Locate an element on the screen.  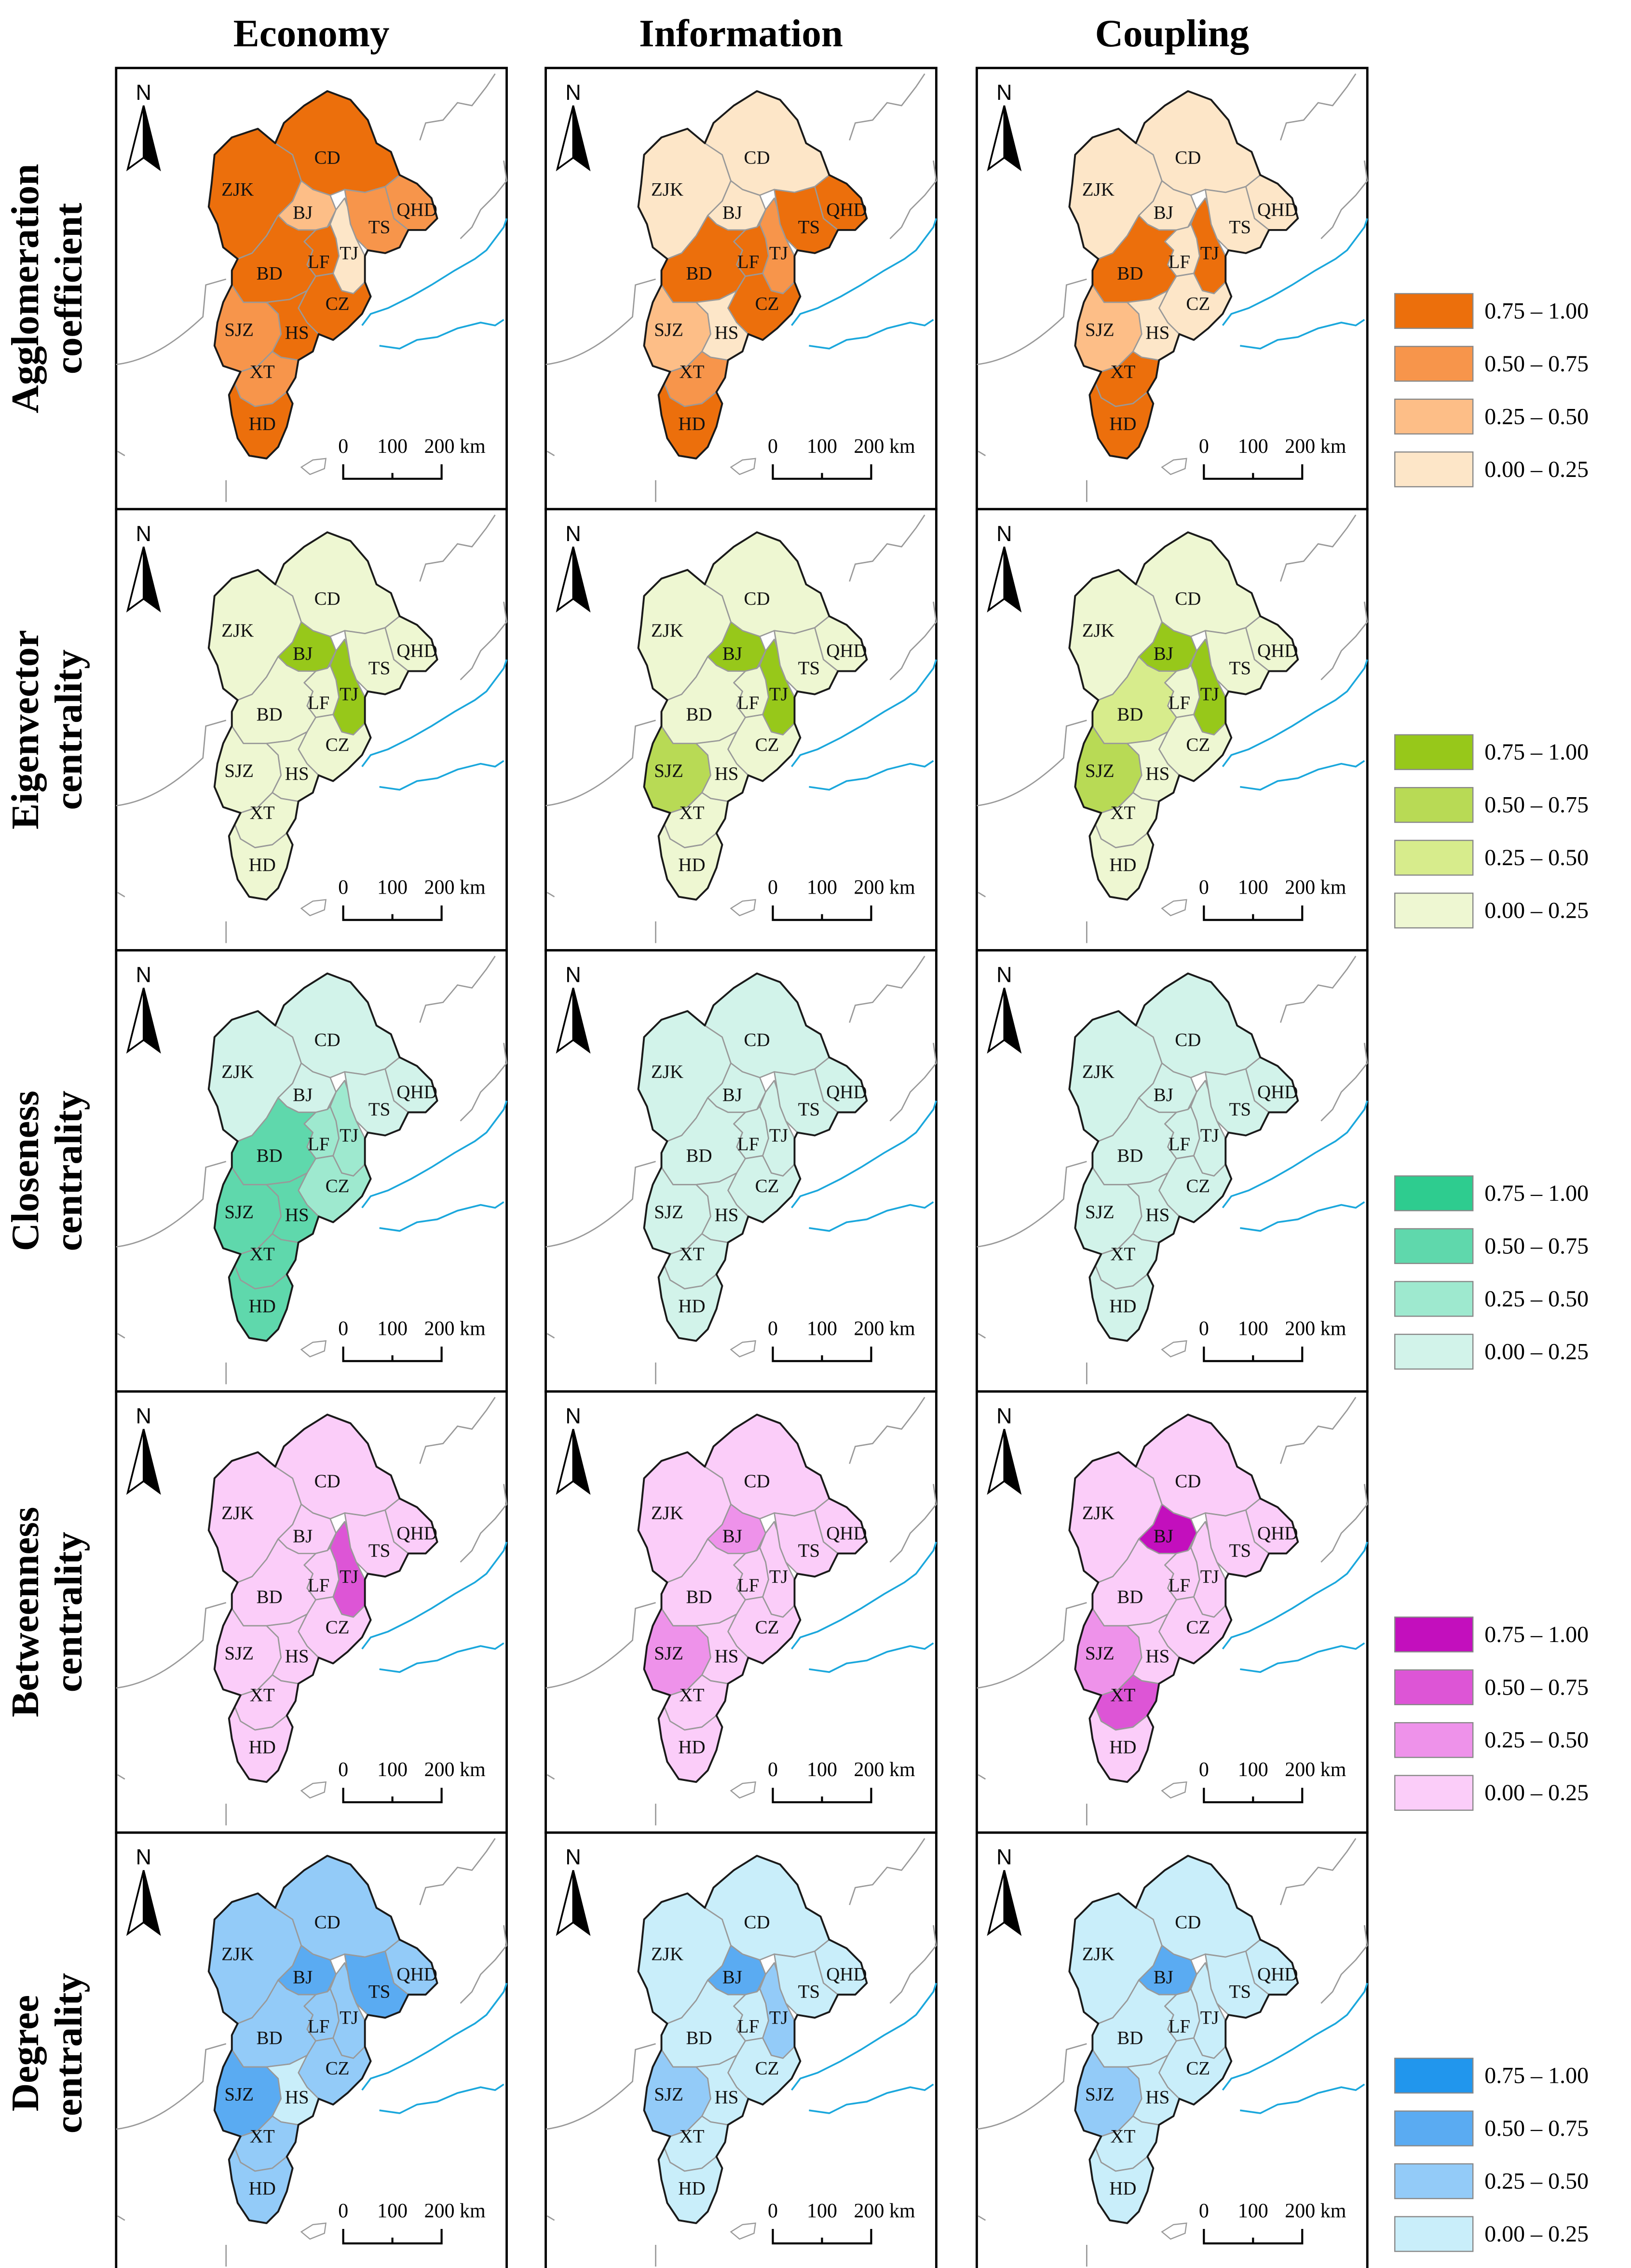
city-label-xt: XT is located at coordinates (262, 1695).